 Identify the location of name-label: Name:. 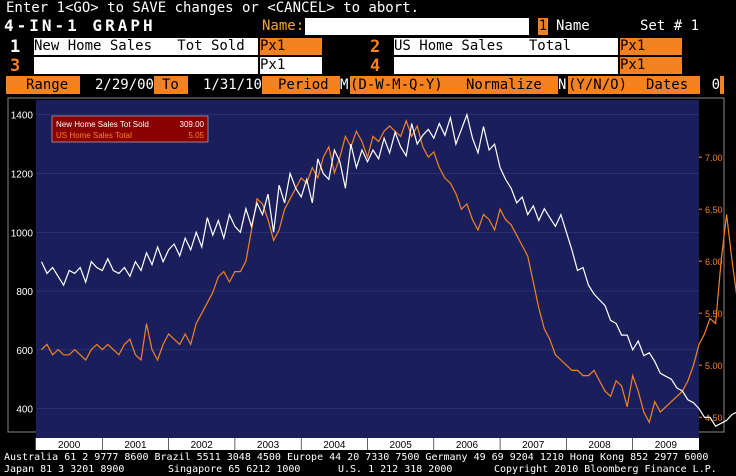
(283, 26).